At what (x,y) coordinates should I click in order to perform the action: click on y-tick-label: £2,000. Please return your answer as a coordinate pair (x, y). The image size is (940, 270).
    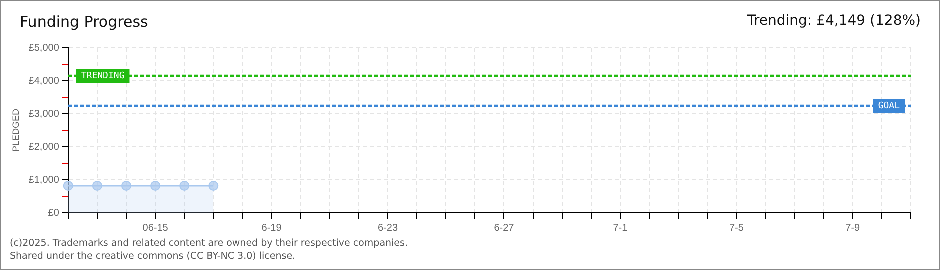
    Looking at the image, I should click on (44, 147).